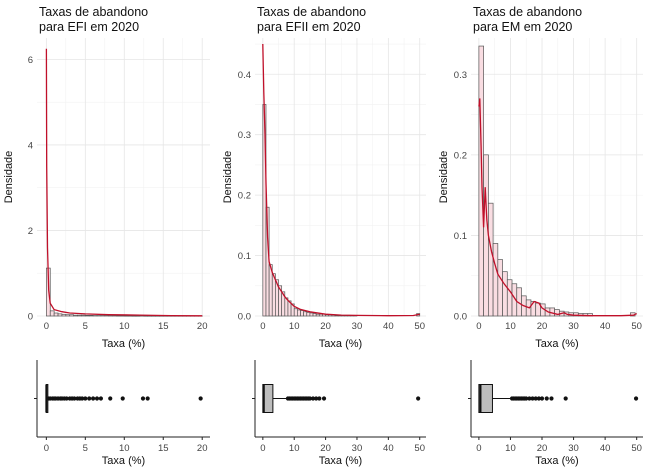 This screenshot has height=470, width=650. I want to click on x-tick-label: 5, so click(85, 326).